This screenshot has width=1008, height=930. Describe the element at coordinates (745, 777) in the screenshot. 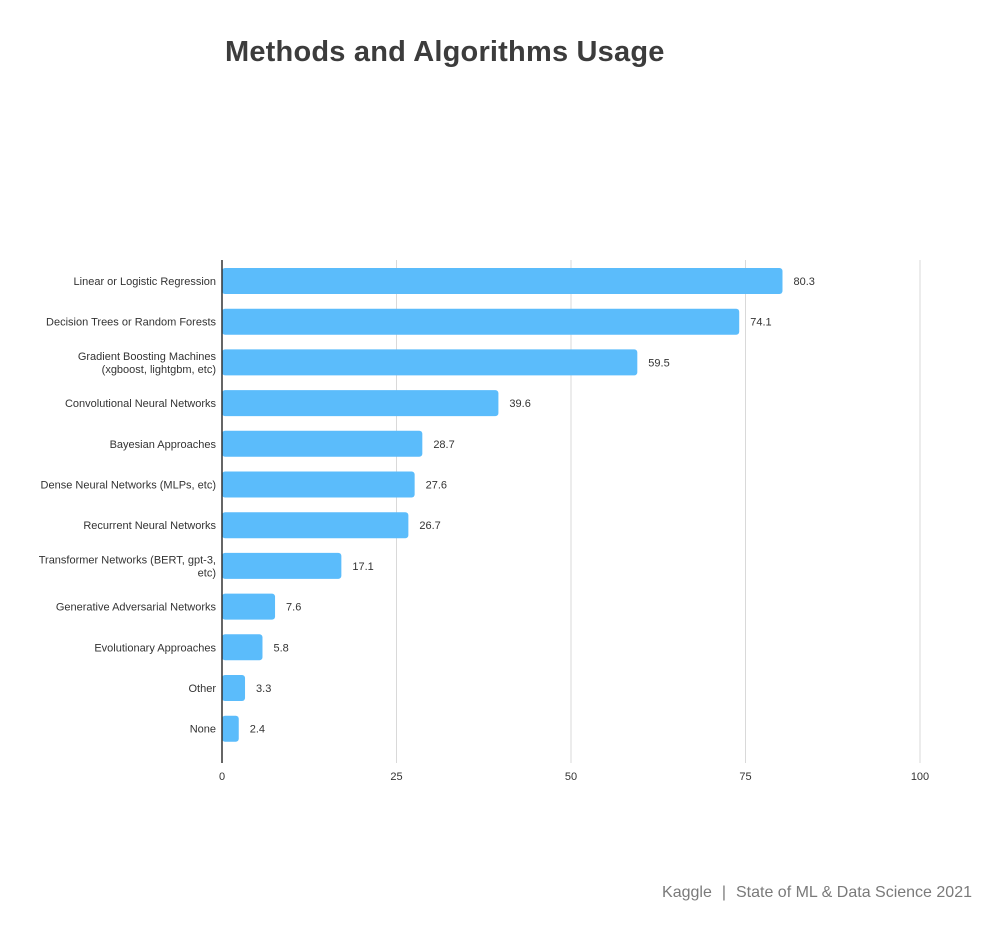

I see `x-tick-label: 75` at that location.